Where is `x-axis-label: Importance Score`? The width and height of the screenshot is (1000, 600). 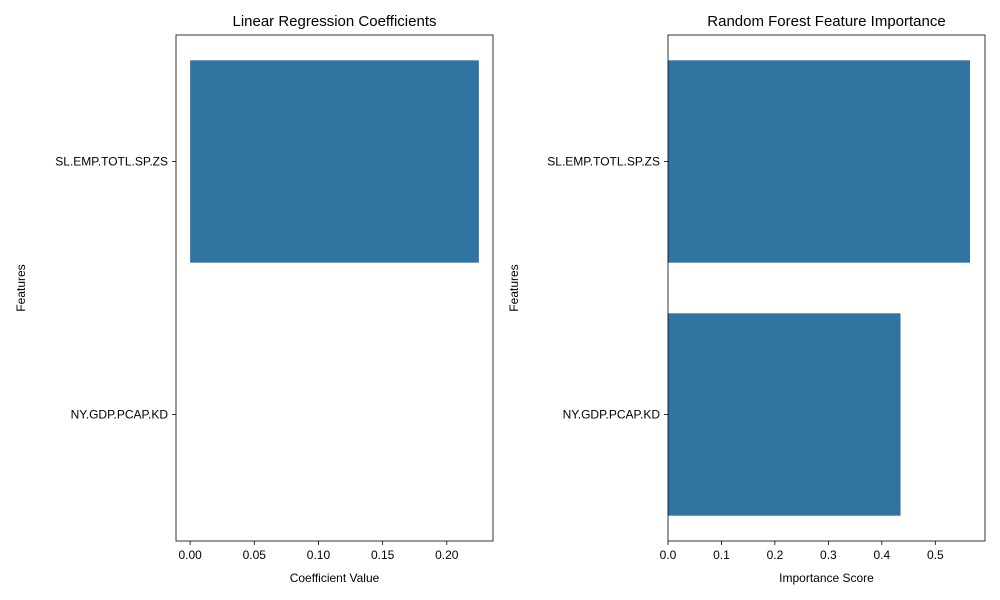
x-axis-label: Importance Score is located at coordinates (826, 578).